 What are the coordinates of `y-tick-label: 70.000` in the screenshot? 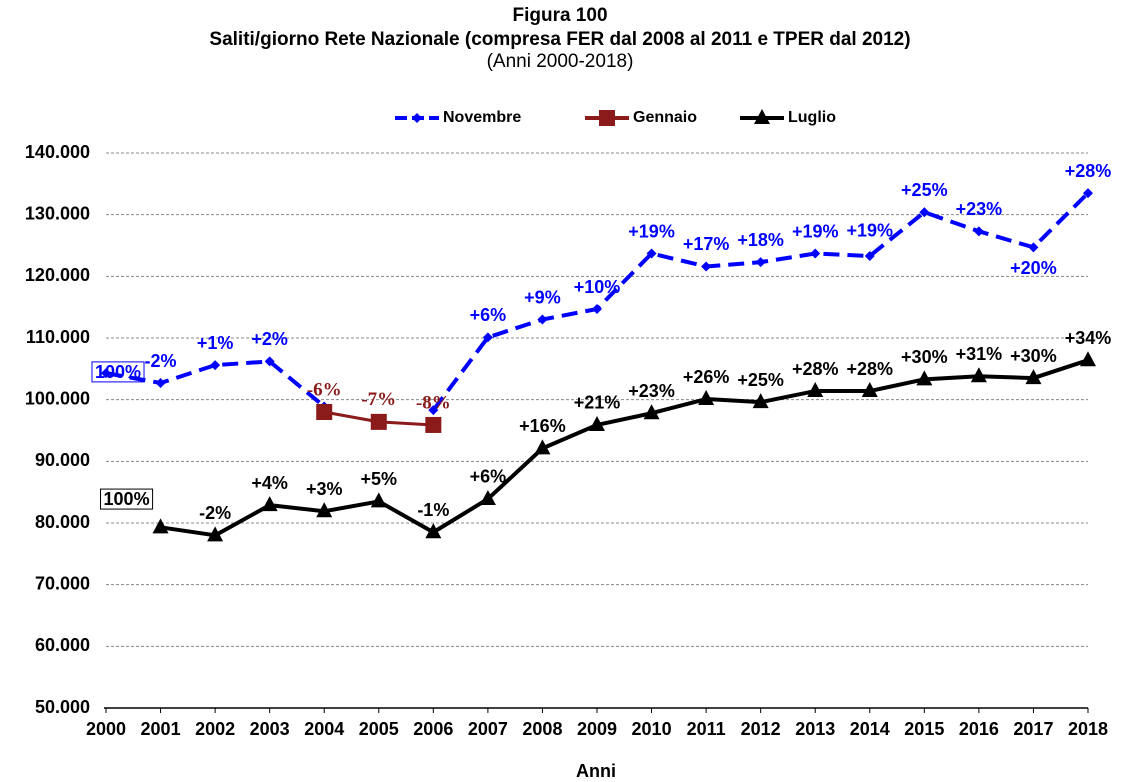 It's located at (62, 583).